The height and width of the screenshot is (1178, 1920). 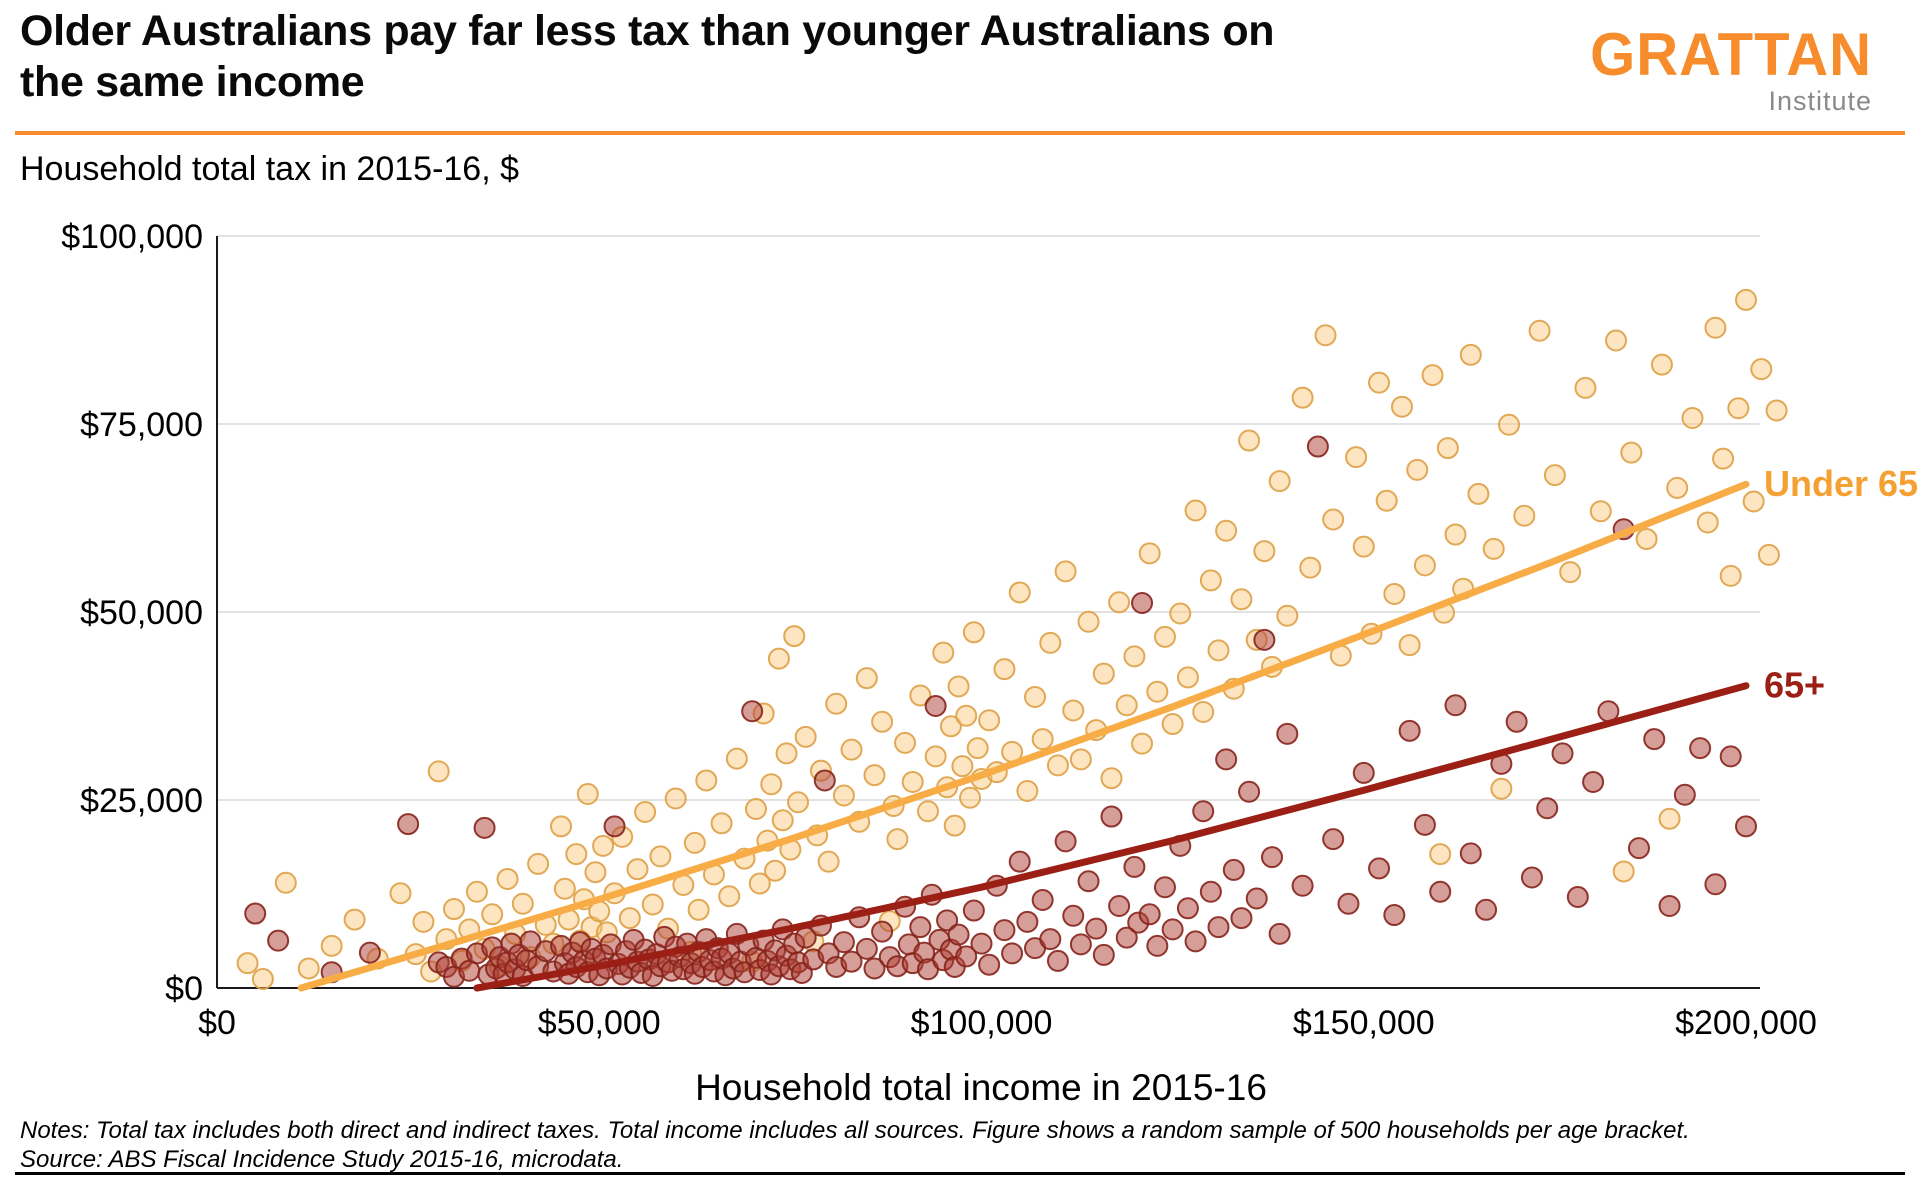 What do you see at coordinates (141, 613) in the screenshot?
I see `y-tick-label: $50,000` at bounding box center [141, 613].